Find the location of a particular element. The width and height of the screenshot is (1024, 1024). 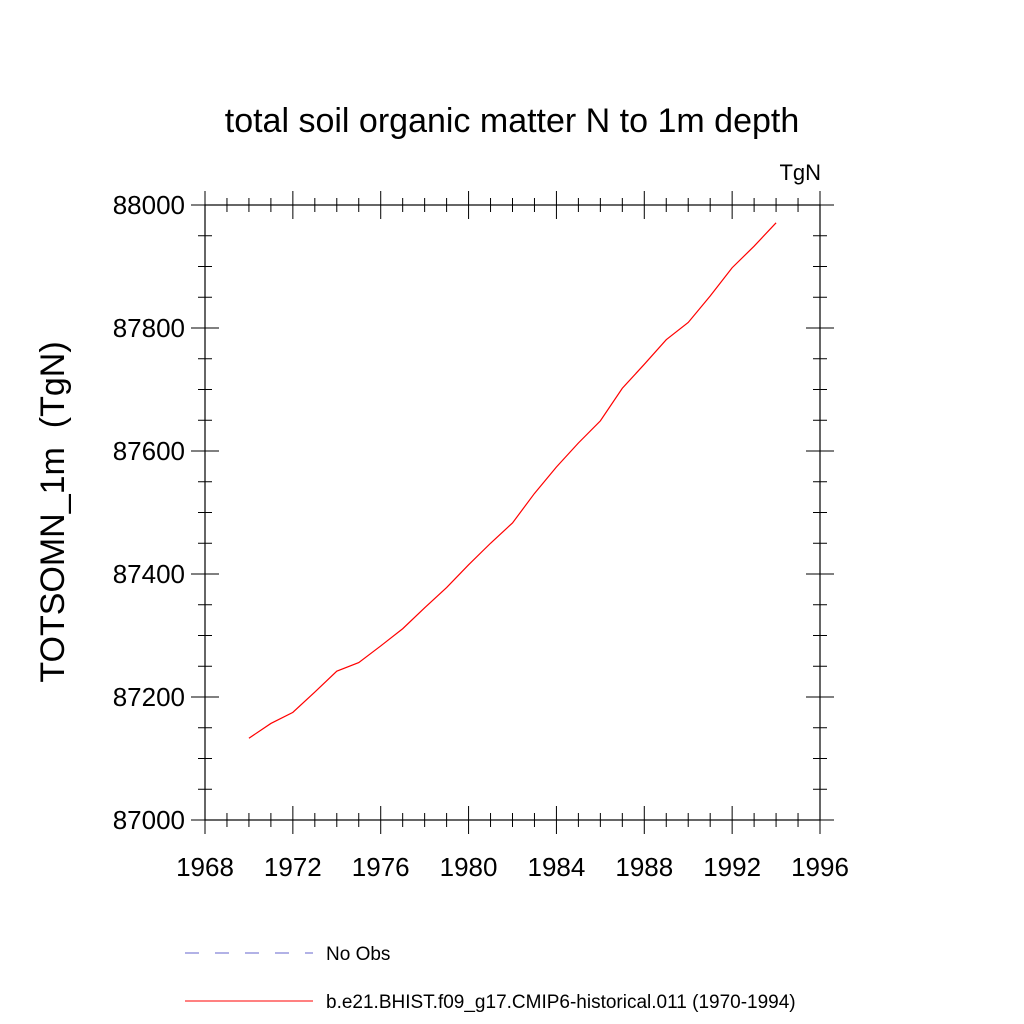

y-tick-label: 87000 is located at coordinates (149, 820).